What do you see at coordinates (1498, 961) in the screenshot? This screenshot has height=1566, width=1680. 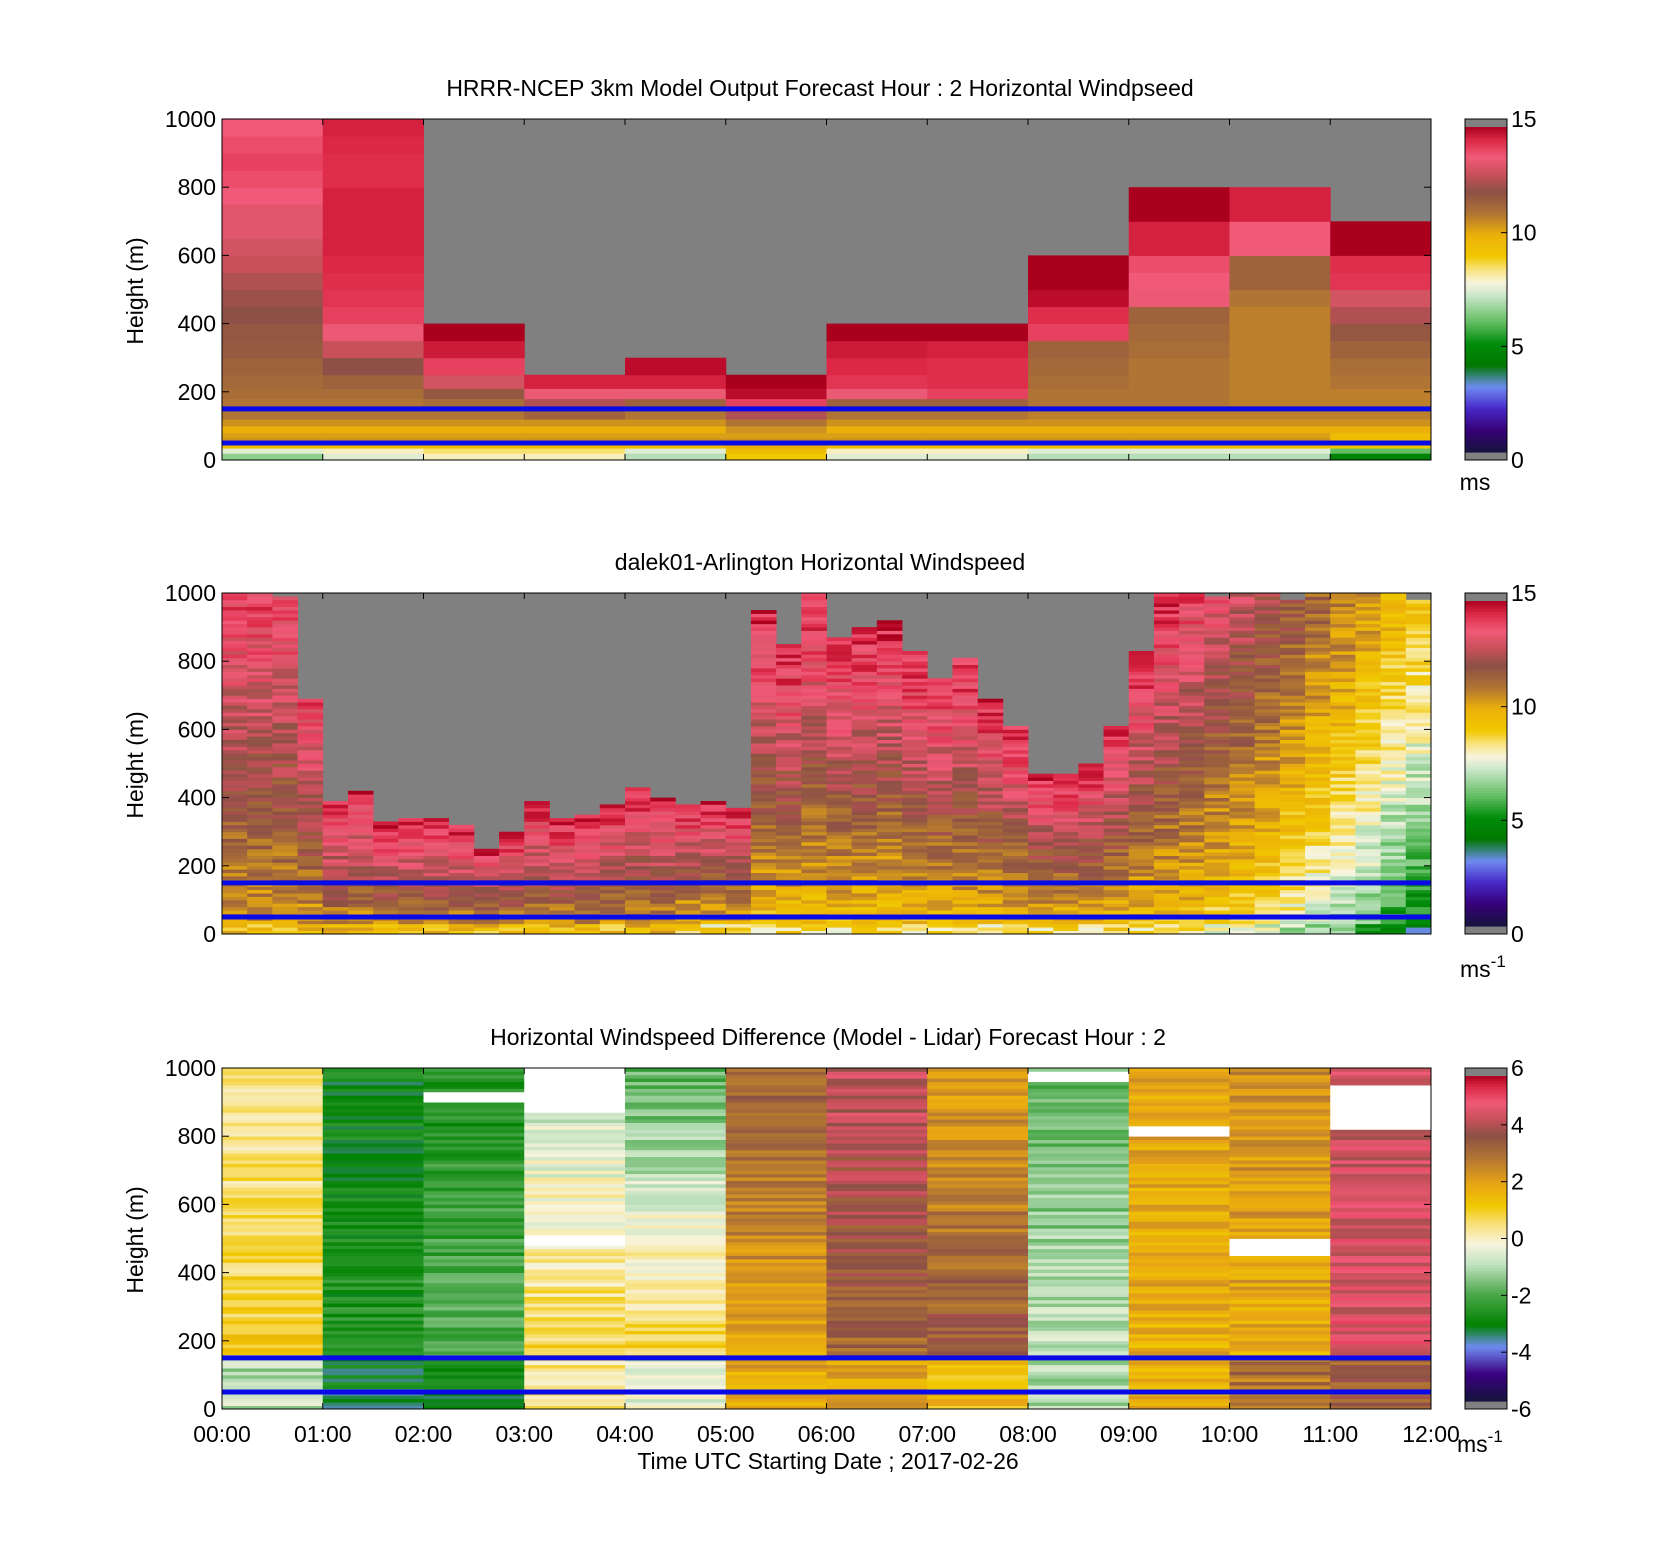 I see `colorbar-unit-exponent: -1` at bounding box center [1498, 961].